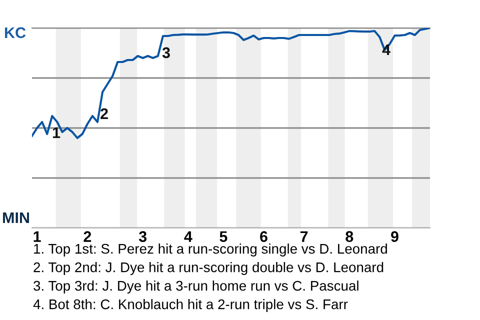  Describe the element at coordinates (15, 32) in the screenshot. I see `text: KC` at that location.